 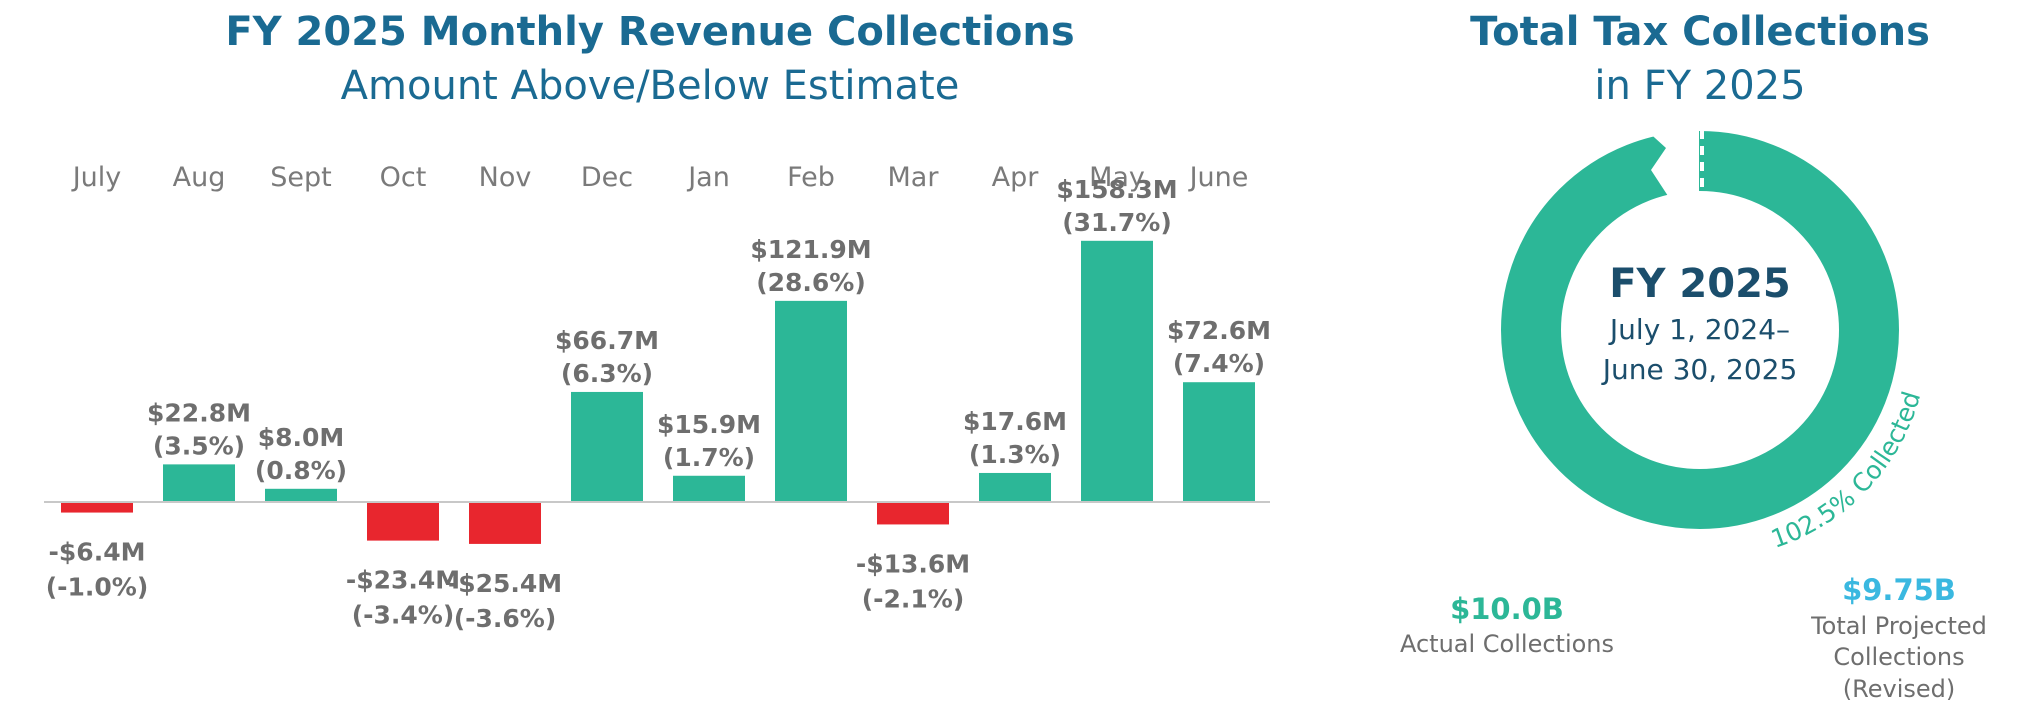 I want to click on bar-apr, so click(x=1015, y=487).